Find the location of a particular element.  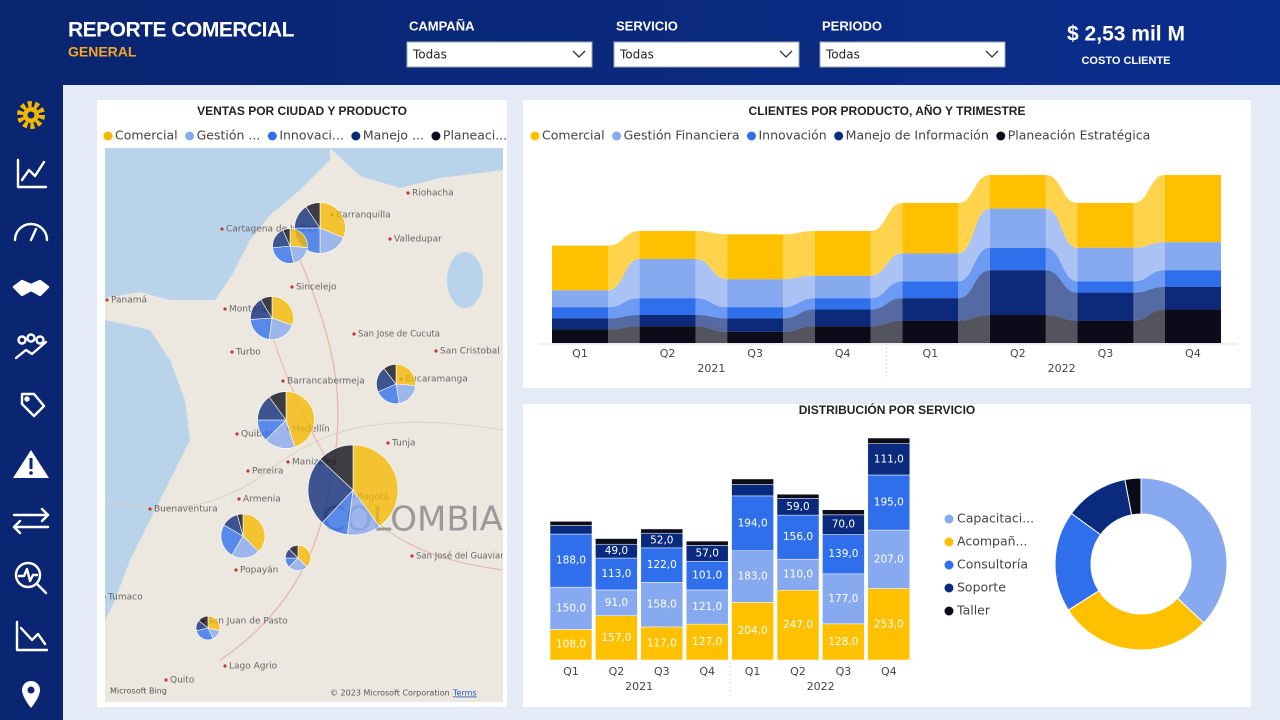

nav-location is located at coordinates (31, 694).